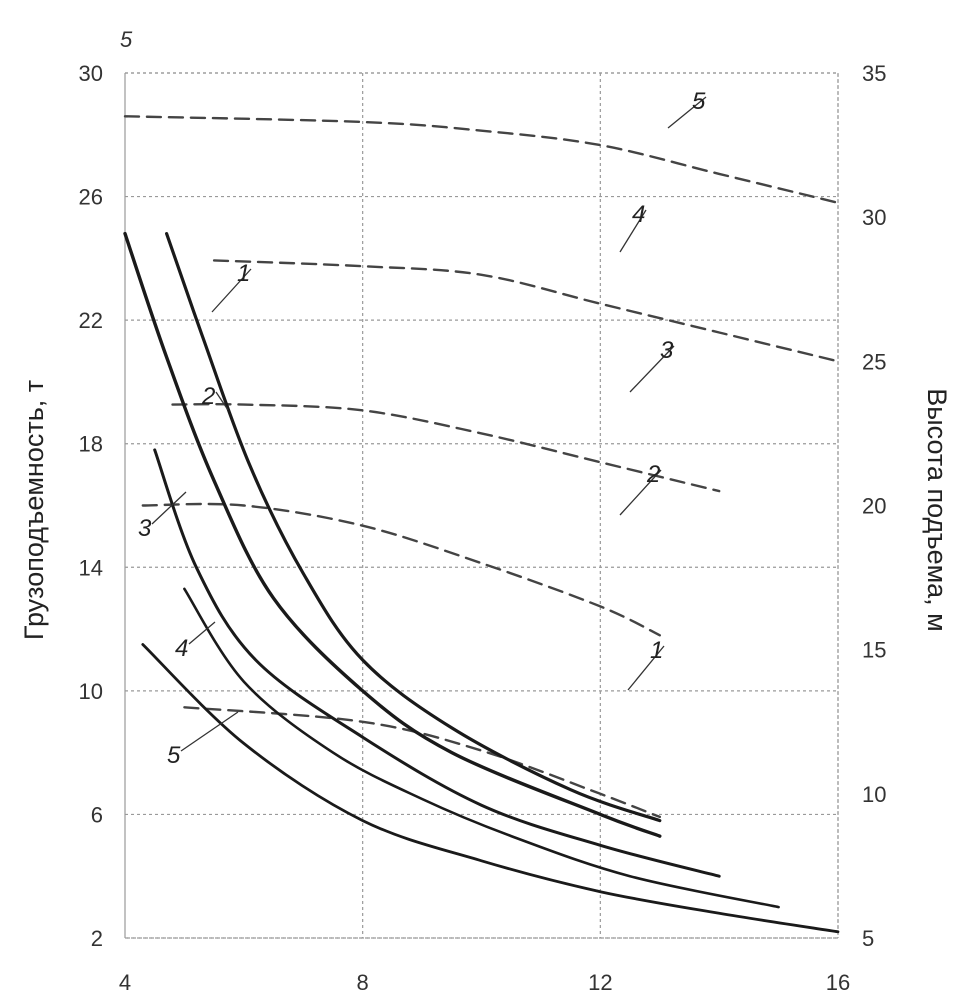  Describe the element at coordinates (363, 982) in the screenshot. I see `x-tick-label: 8` at that location.